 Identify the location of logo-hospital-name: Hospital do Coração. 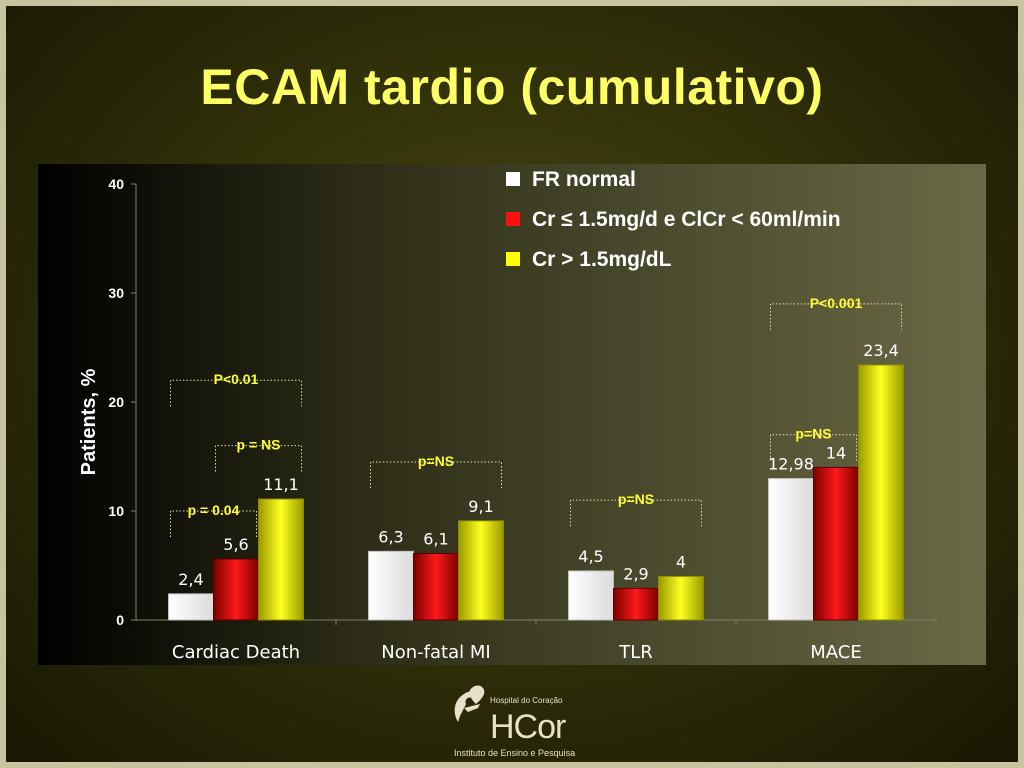
(526, 700).